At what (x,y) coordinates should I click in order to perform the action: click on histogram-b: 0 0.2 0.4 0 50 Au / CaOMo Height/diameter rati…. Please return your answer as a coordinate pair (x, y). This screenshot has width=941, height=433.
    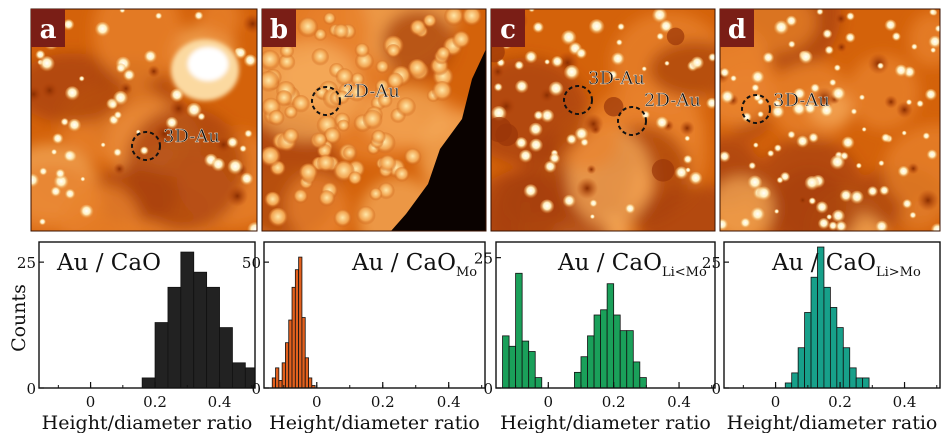
    Looking at the image, I should click on (364, 337).